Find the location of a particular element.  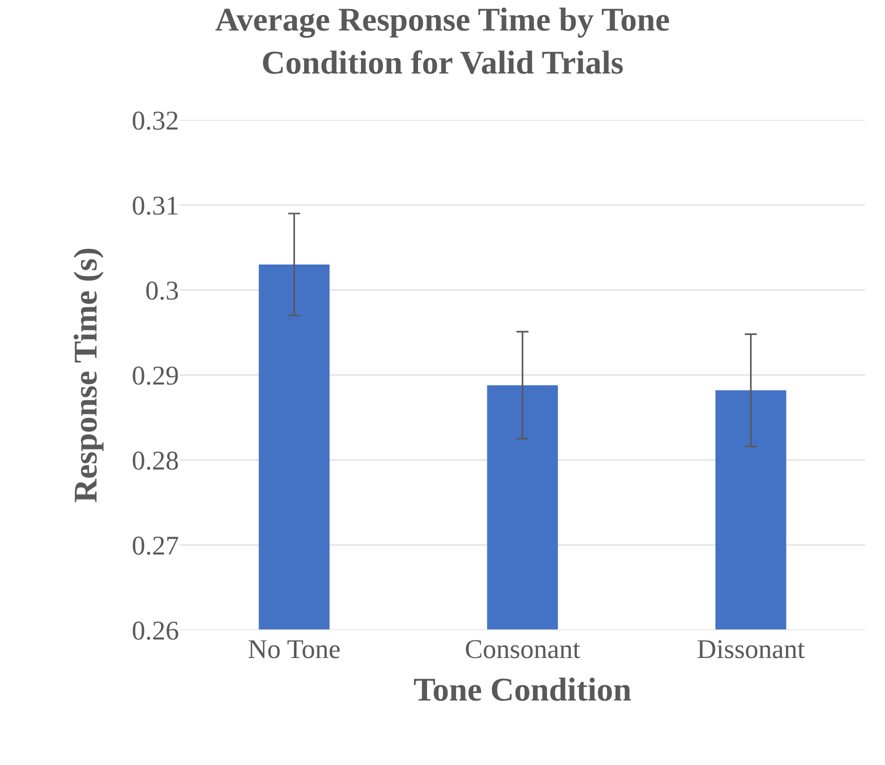

chart-title: Average Response Time by Tone Condition for Valid Trials is located at coordinates (442, 42).